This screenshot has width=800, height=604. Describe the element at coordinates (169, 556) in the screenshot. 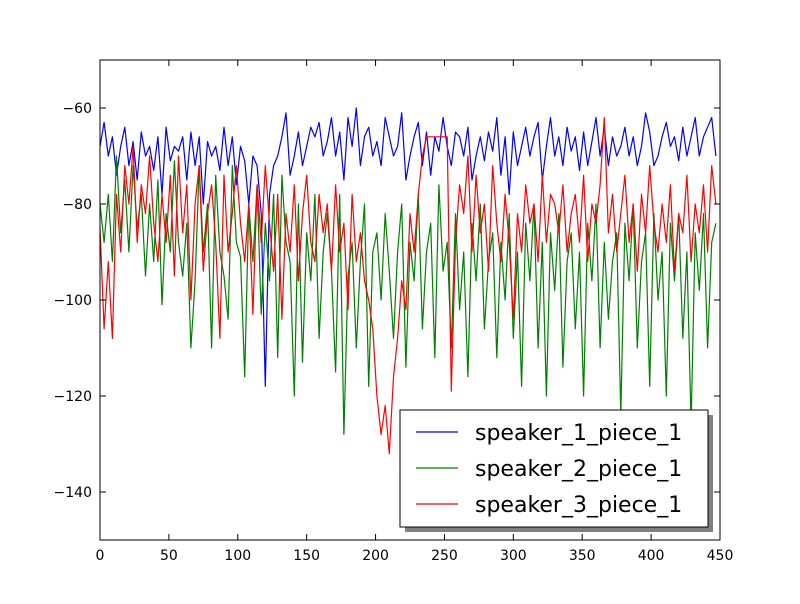

I see `x-tick-label: 50` at that location.